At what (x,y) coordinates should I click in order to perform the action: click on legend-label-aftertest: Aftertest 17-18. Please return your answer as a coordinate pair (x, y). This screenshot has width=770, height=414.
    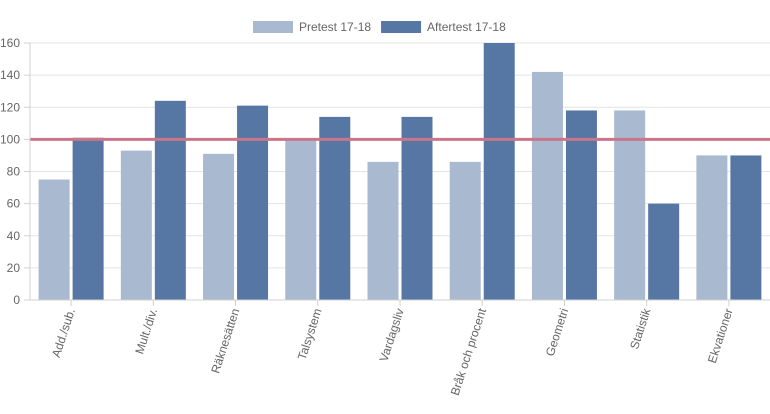
    Looking at the image, I should click on (466, 27).